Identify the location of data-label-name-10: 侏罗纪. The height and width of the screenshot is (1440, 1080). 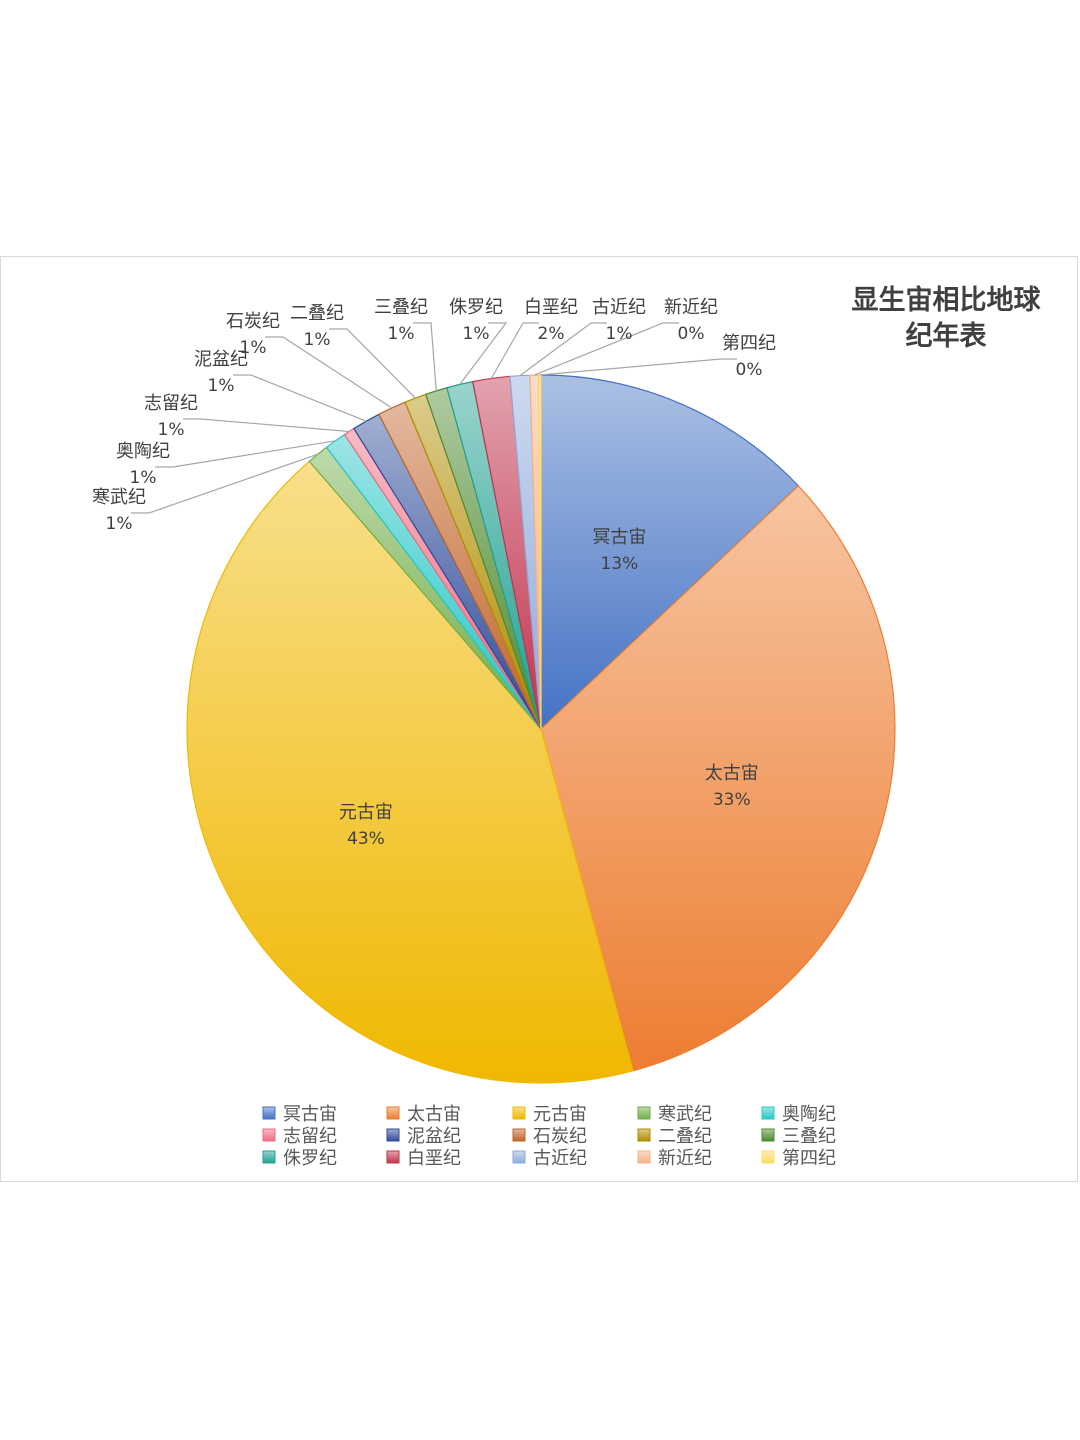
(476, 307).